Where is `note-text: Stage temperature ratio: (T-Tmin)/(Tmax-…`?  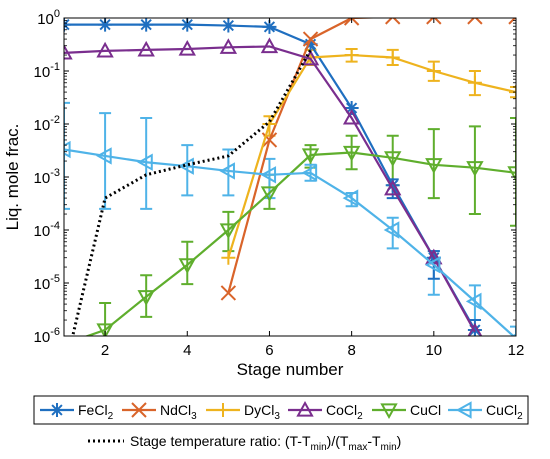 note-text: Stage temperature ratio: (T-Tmin)/(Tmax-… is located at coordinates (265, 443).